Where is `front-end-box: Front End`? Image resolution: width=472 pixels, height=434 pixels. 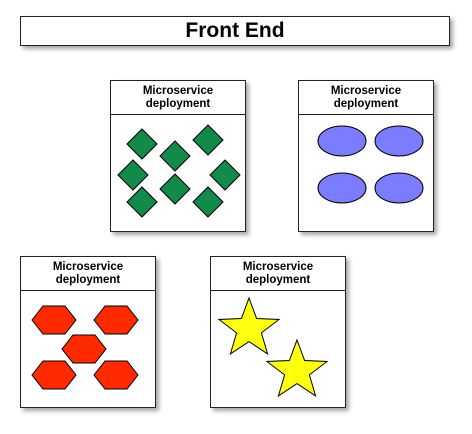
front-end-box: Front End is located at coordinates (235, 31).